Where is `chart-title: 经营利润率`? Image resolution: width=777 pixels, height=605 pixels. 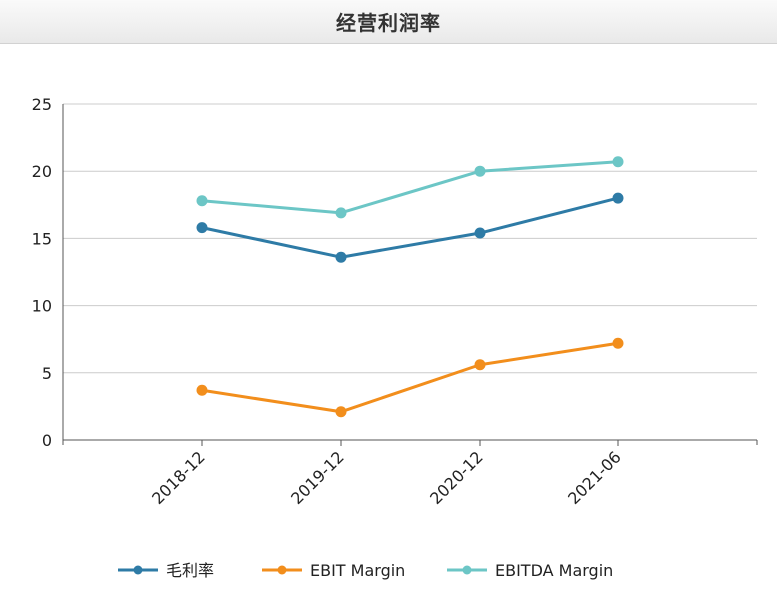 chart-title: 经营利润率 is located at coordinates (388, 23).